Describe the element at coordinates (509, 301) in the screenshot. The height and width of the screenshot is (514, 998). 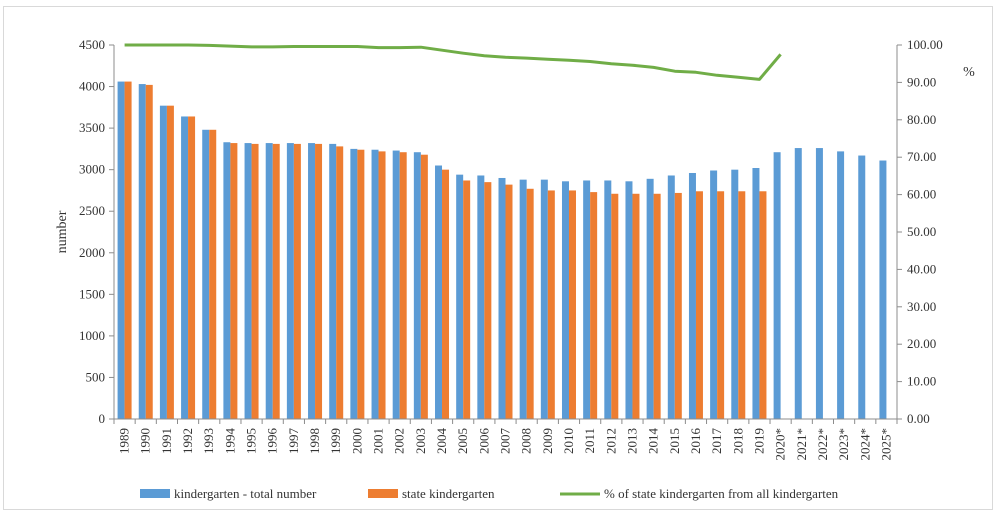
I see `bar-state-2007` at that location.